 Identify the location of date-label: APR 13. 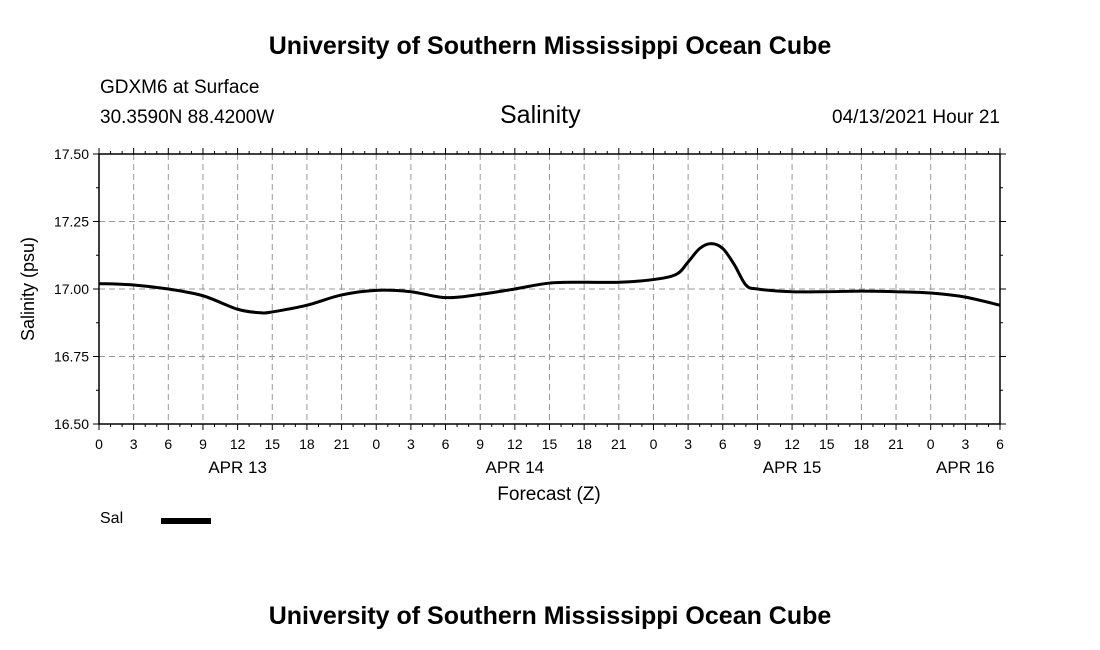
(237, 467).